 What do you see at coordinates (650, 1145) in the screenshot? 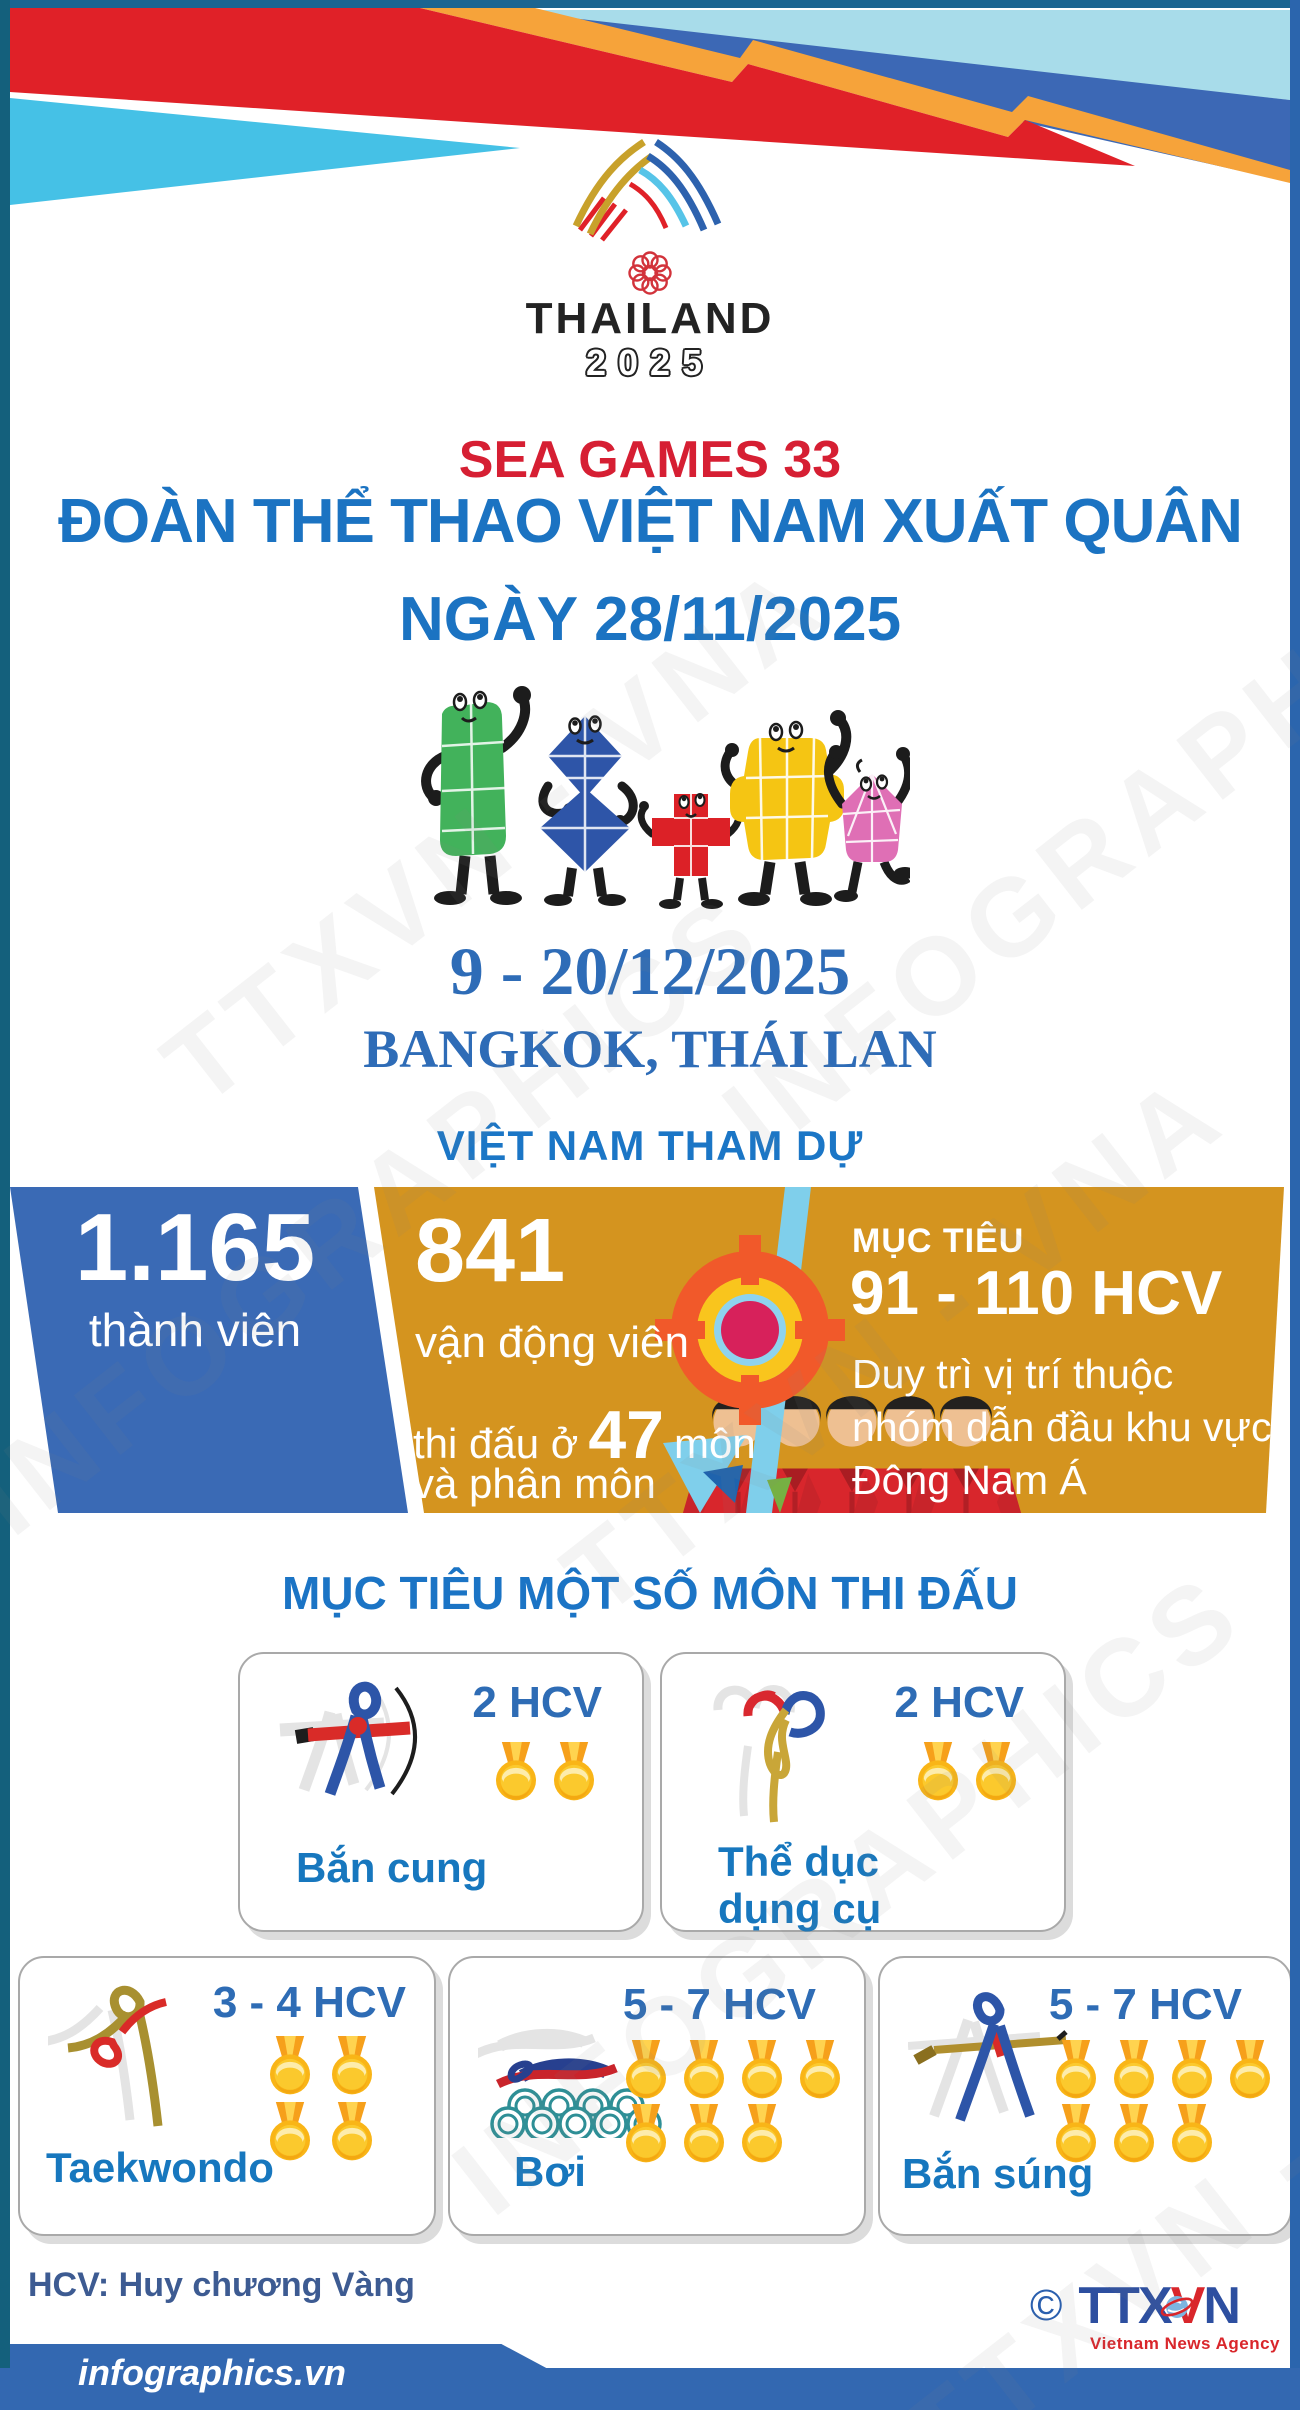
I see `participation-heading: VIỆT NAM THAM DỰ` at bounding box center [650, 1145].